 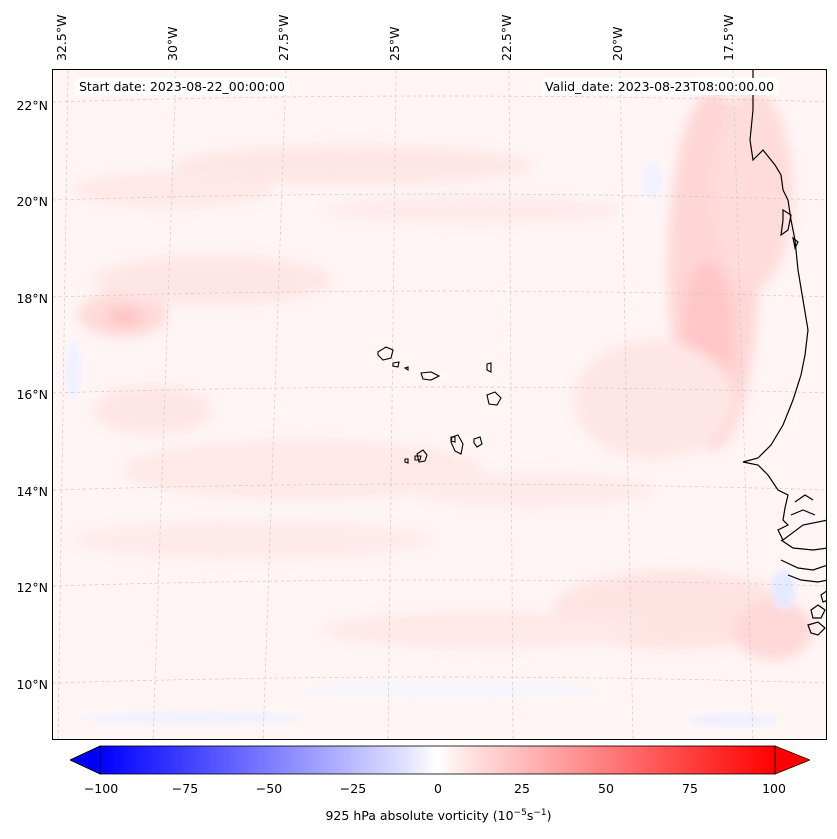 I want to click on colorbar-tick-100: 100, so click(x=774, y=788).